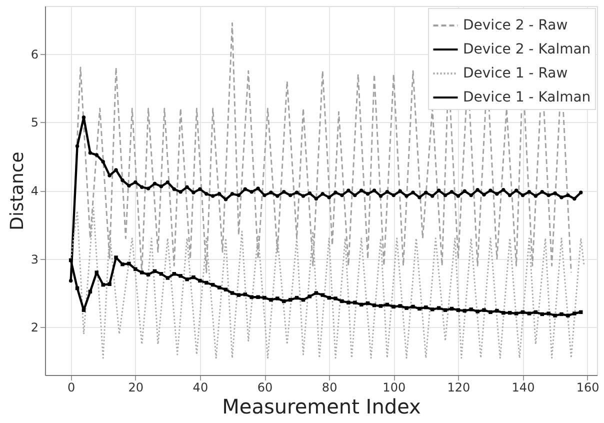  I want to click on x-tick-label: 0, so click(72, 387).